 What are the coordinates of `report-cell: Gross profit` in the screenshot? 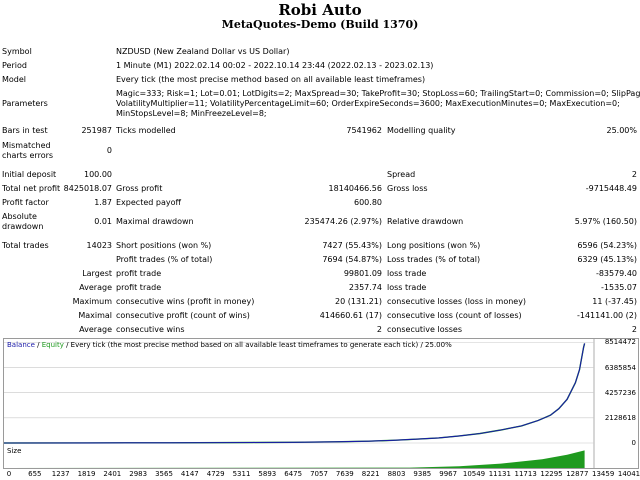 It's located at (139, 188).